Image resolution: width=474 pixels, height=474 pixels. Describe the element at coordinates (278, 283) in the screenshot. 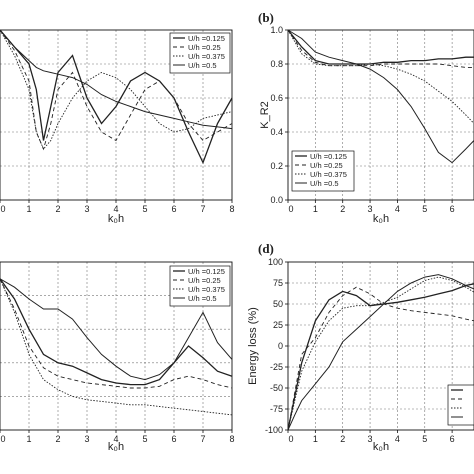

I see `y-tick-label: 75` at that location.